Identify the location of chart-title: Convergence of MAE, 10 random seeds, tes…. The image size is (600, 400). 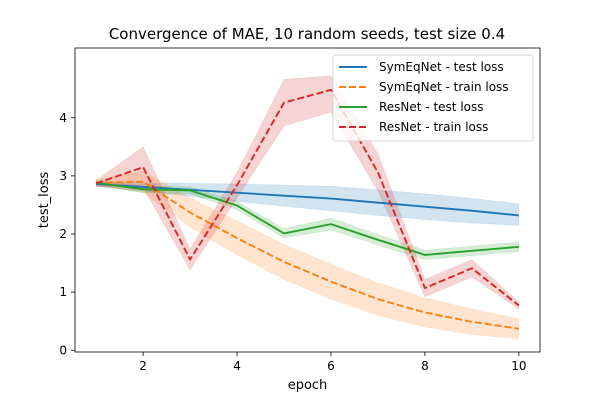
(307, 34).